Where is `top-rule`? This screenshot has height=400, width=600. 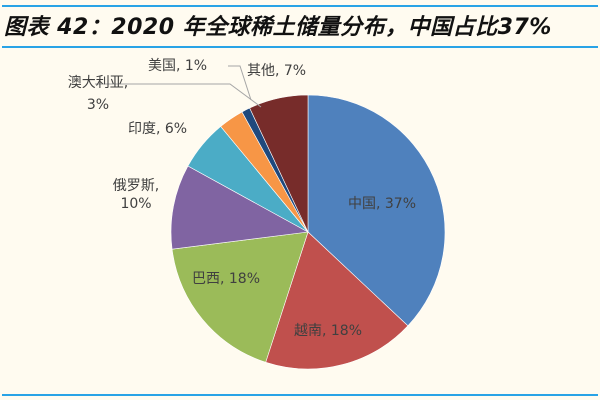 top-rule is located at coordinates (300, 6).